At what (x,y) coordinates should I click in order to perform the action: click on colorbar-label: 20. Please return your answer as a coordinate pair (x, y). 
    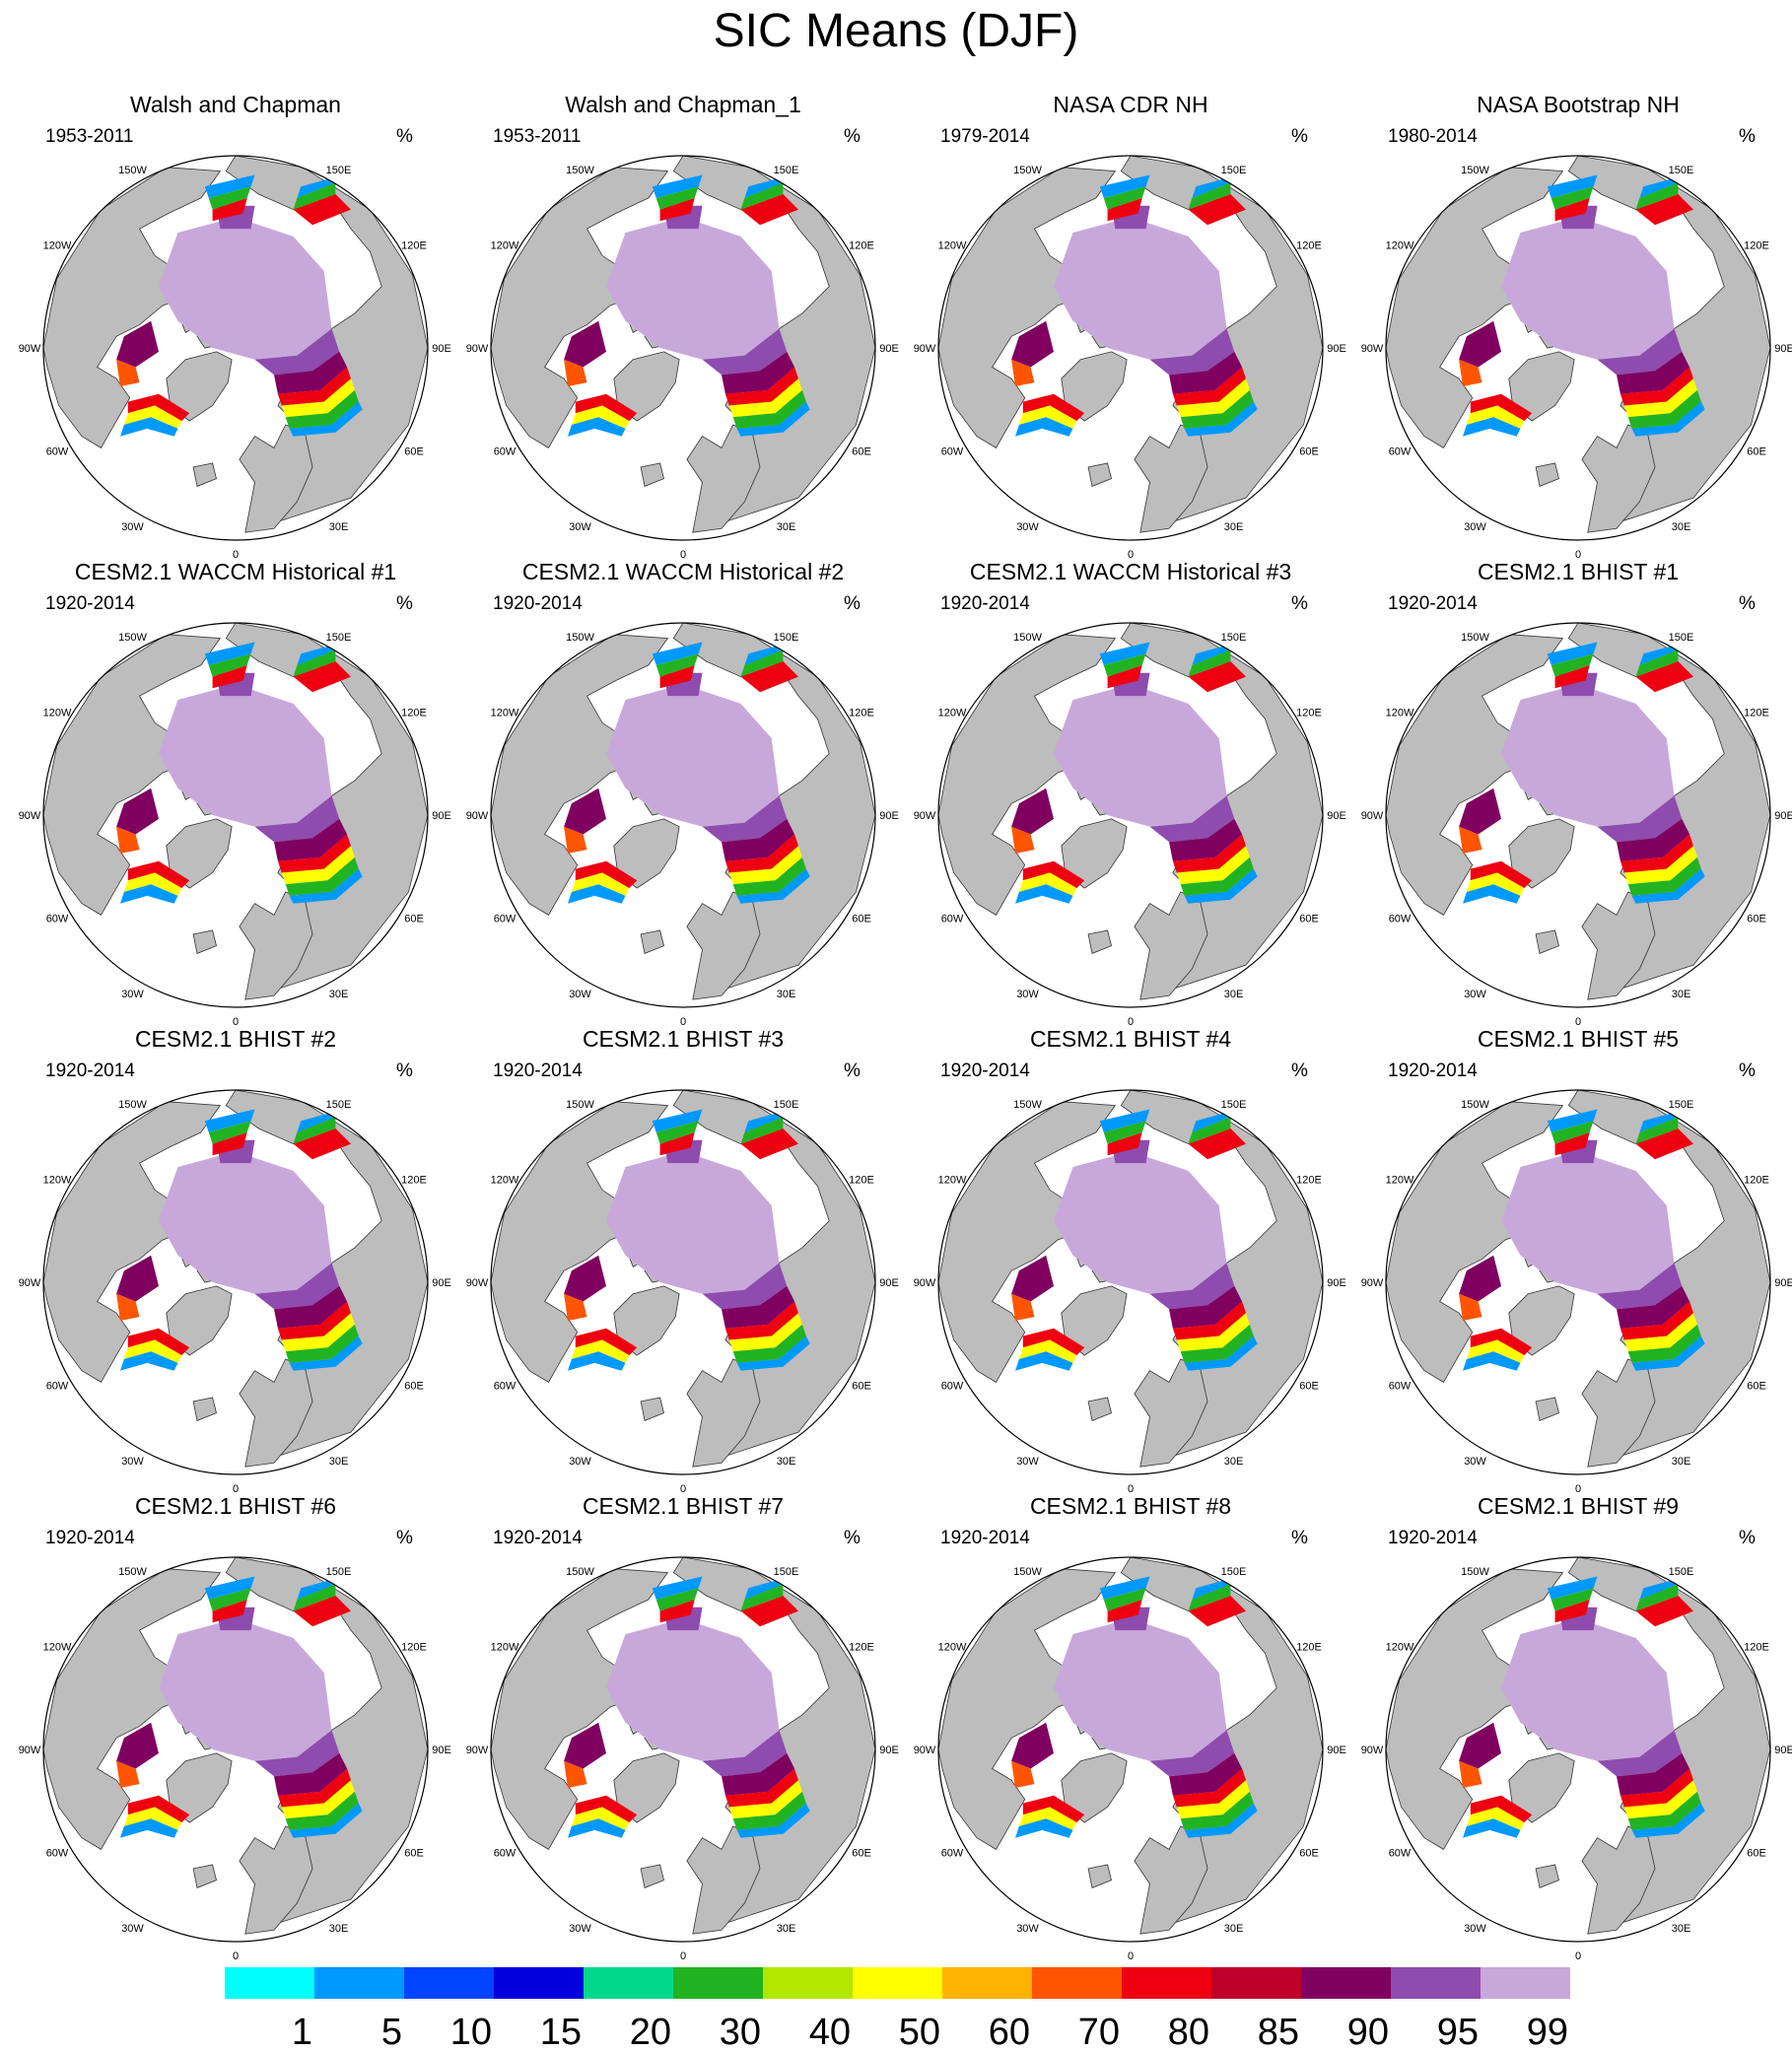
    Looking at the image, I should click on (650, 2032).